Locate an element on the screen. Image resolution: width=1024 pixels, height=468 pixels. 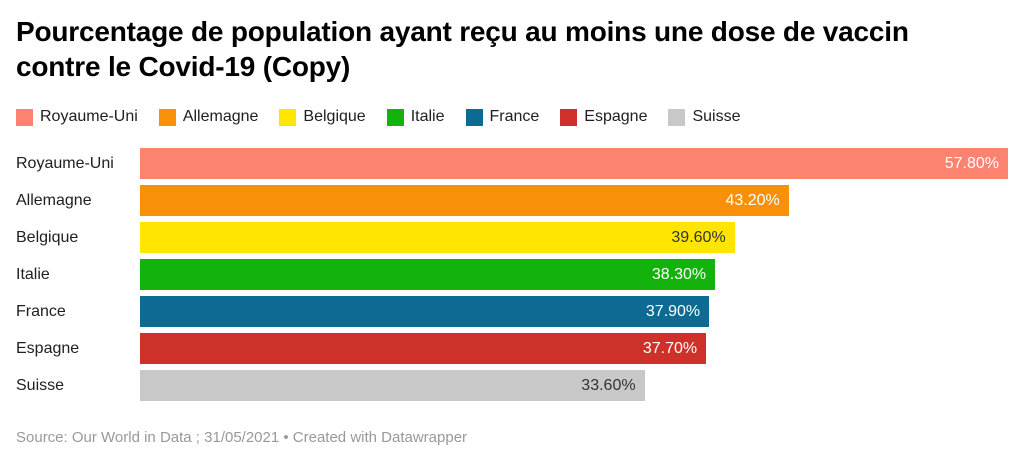
bar-value-label: 33.60% is located at coordinates (608, 385).